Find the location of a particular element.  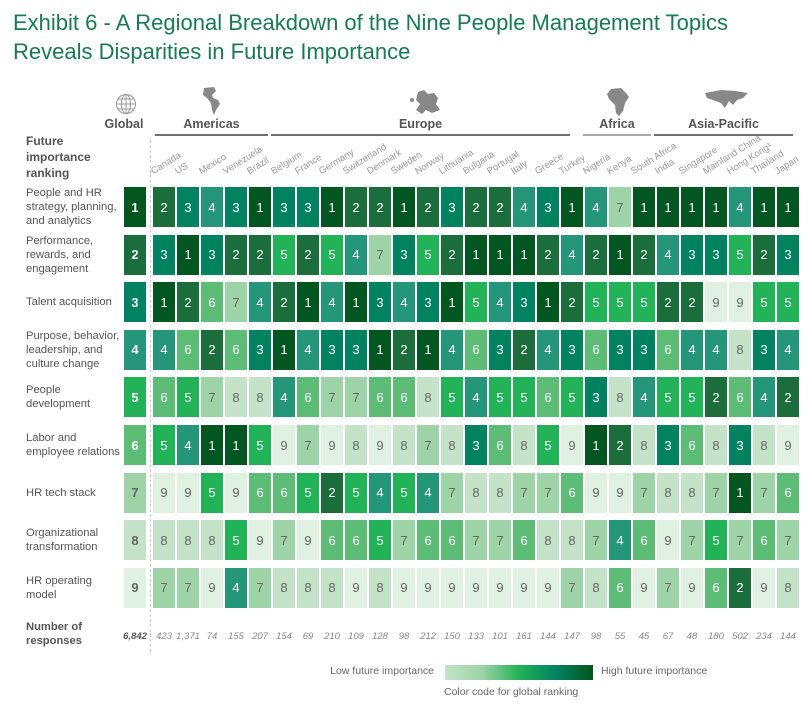

responses-count: 423 is located at coordinates (164, 636).